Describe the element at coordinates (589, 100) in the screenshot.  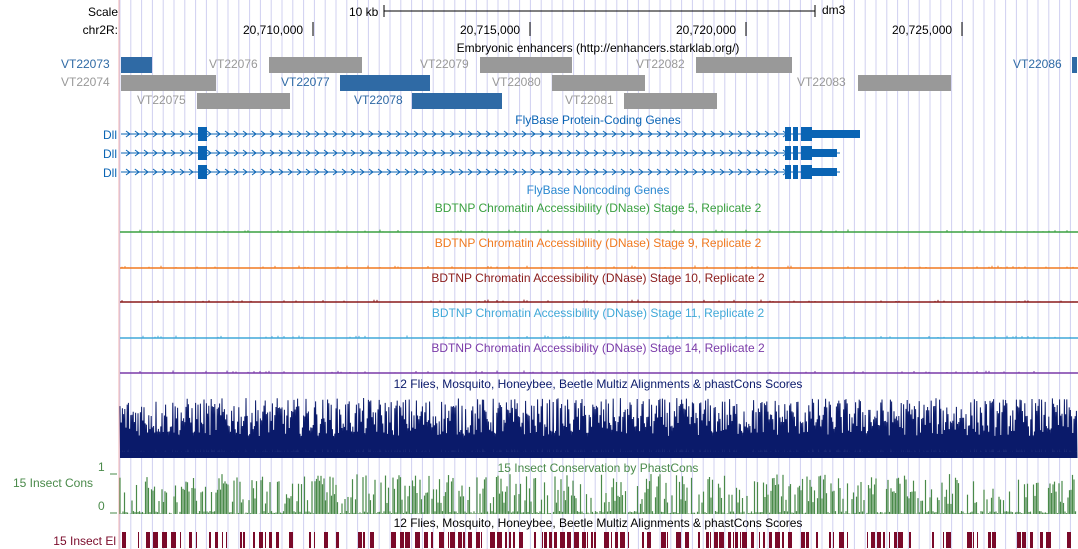
I see `enhancer-label: VT22081` at that location.